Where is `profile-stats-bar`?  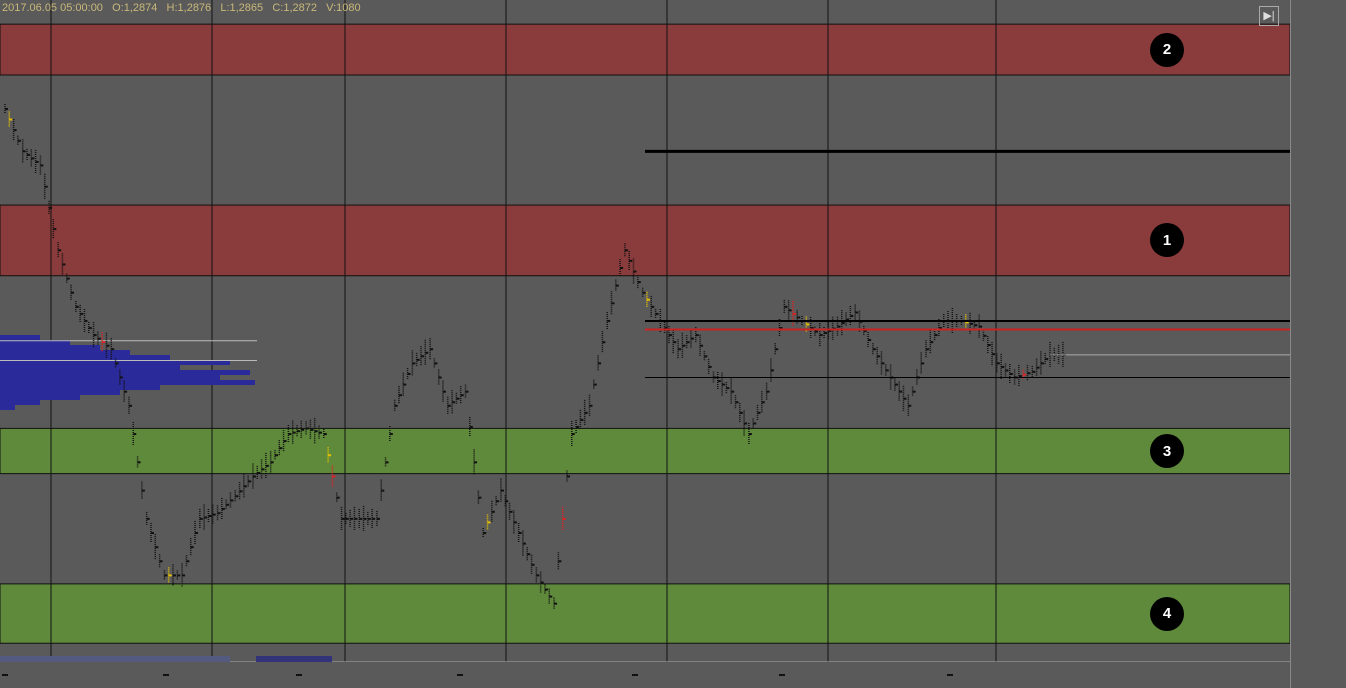 profile-stats-bar is located at coordinates (115, 659).